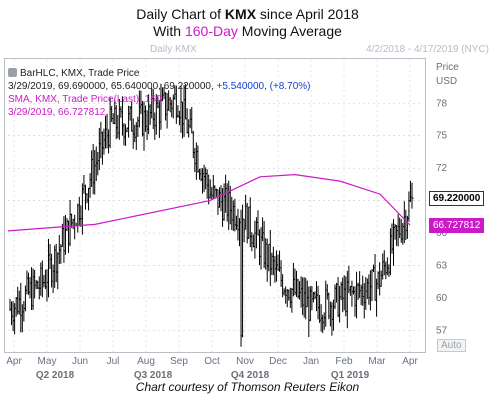 The height and width of the screenshot is (401, 495). Describe the element at coordinates (173, 49) in the screenshot. I see `ticker-label: Daily KMX` at that location.